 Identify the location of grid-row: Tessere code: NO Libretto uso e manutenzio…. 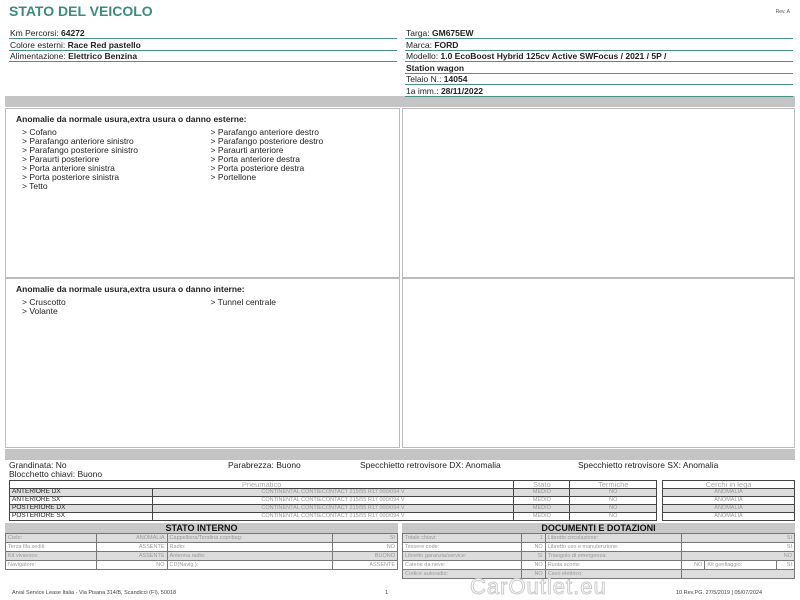
(599, 547).